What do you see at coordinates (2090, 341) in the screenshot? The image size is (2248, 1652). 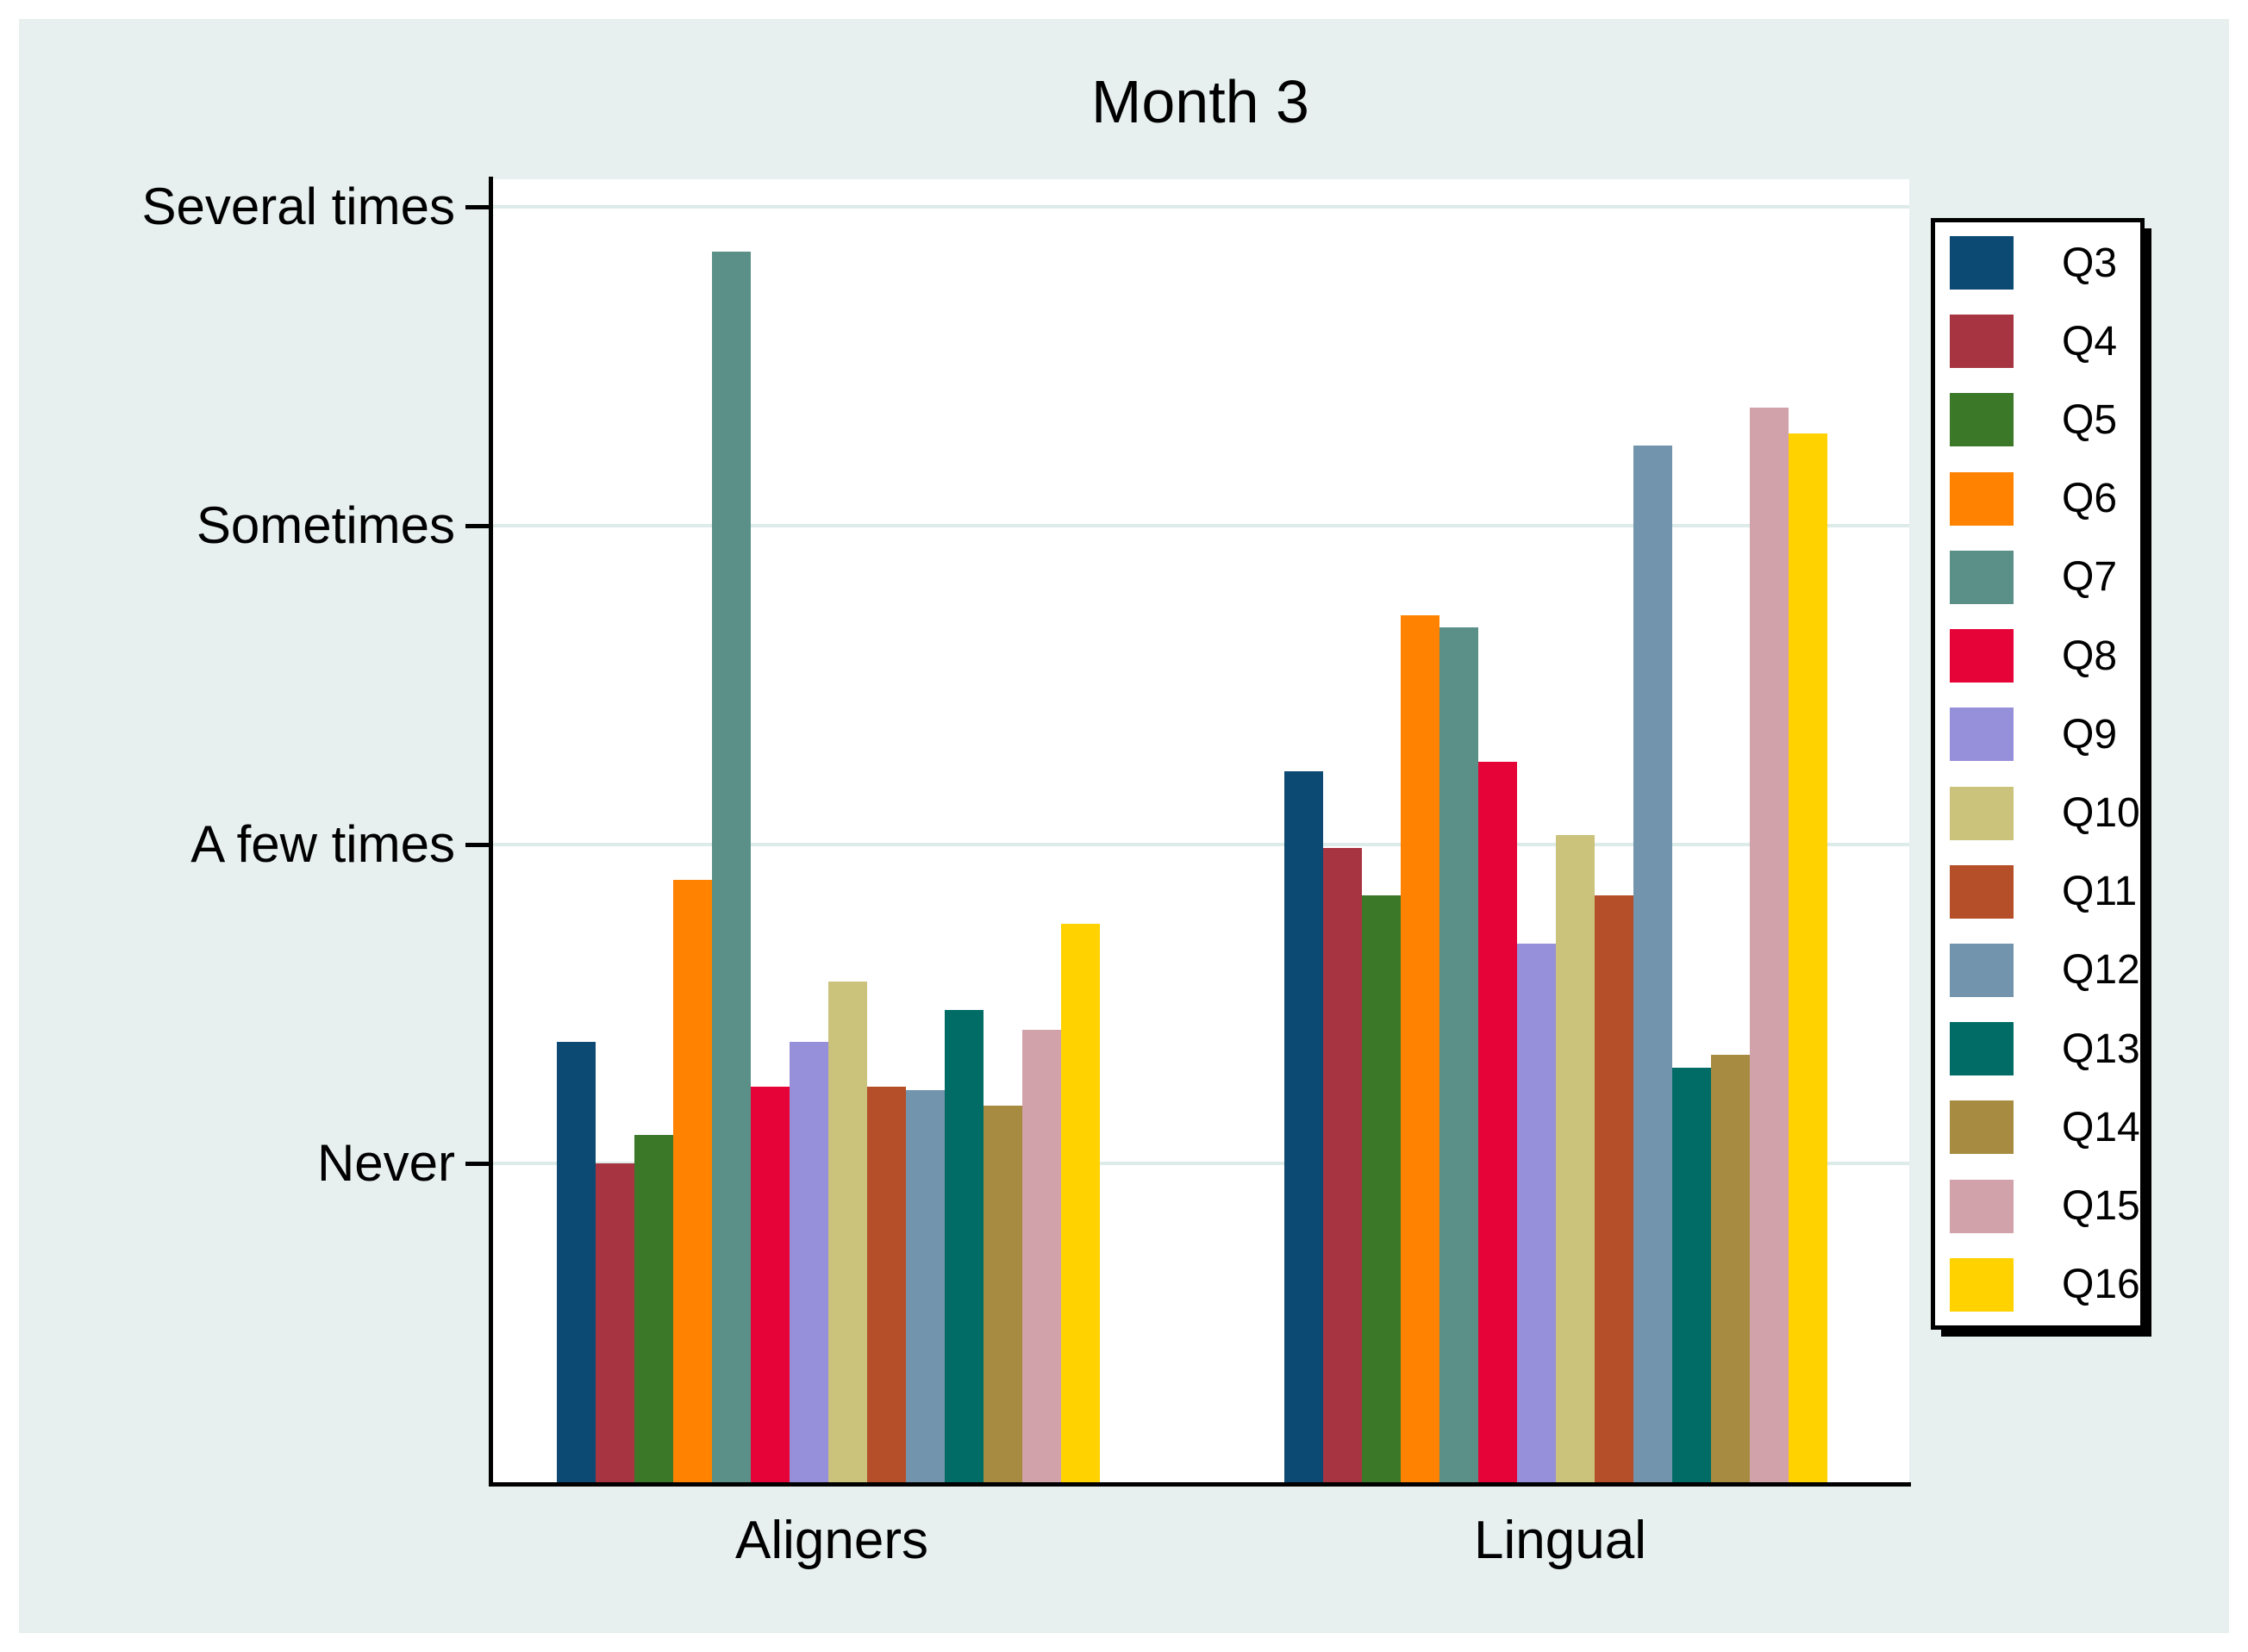 I see `legend-label-q4: Q4` at bounding box center [2090, 341].